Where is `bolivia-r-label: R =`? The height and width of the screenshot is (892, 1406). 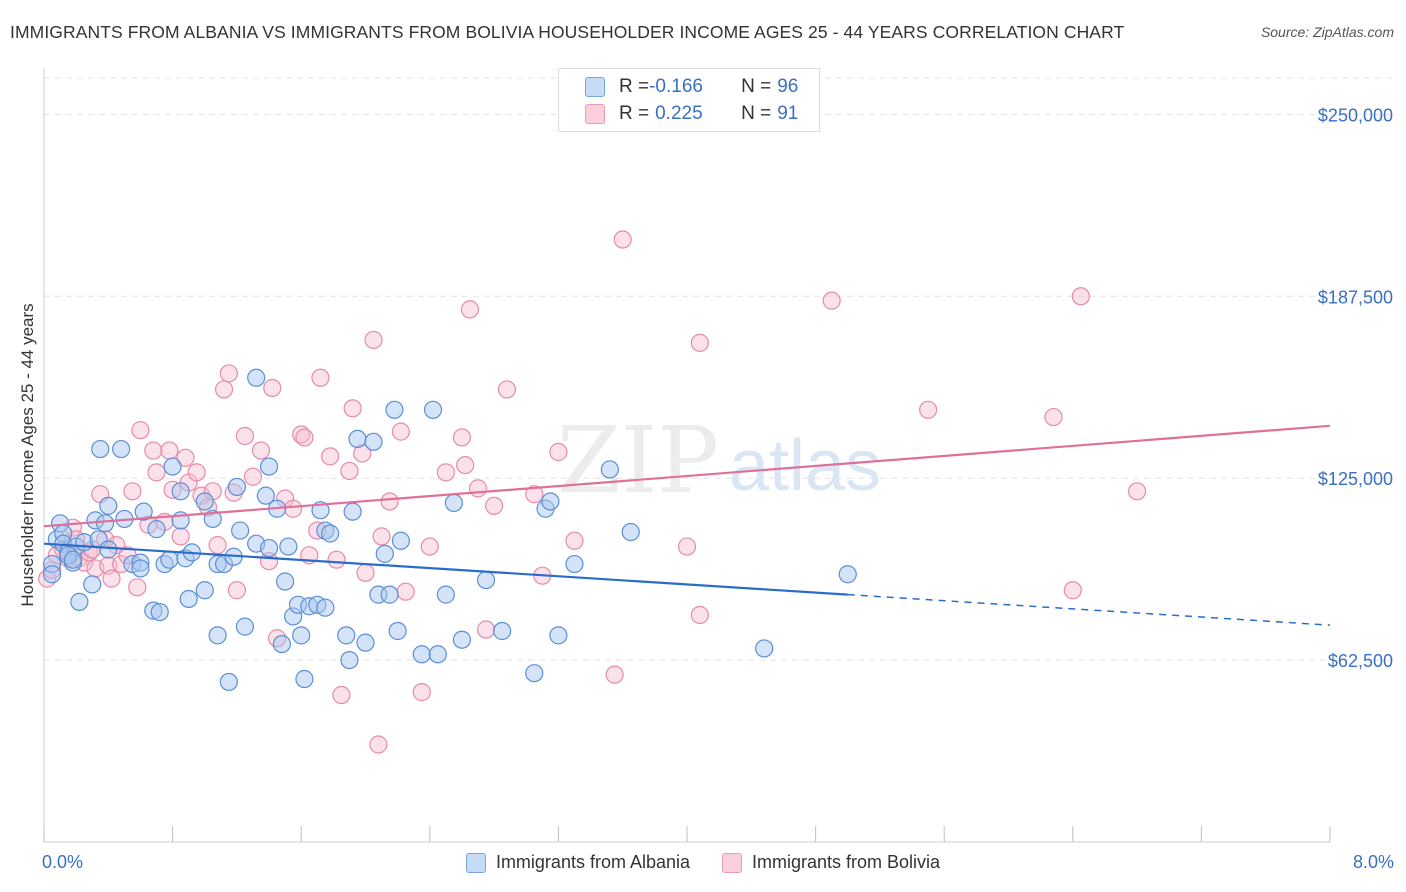 bolivia-r-label: R = is located at coordinates (634, 113).